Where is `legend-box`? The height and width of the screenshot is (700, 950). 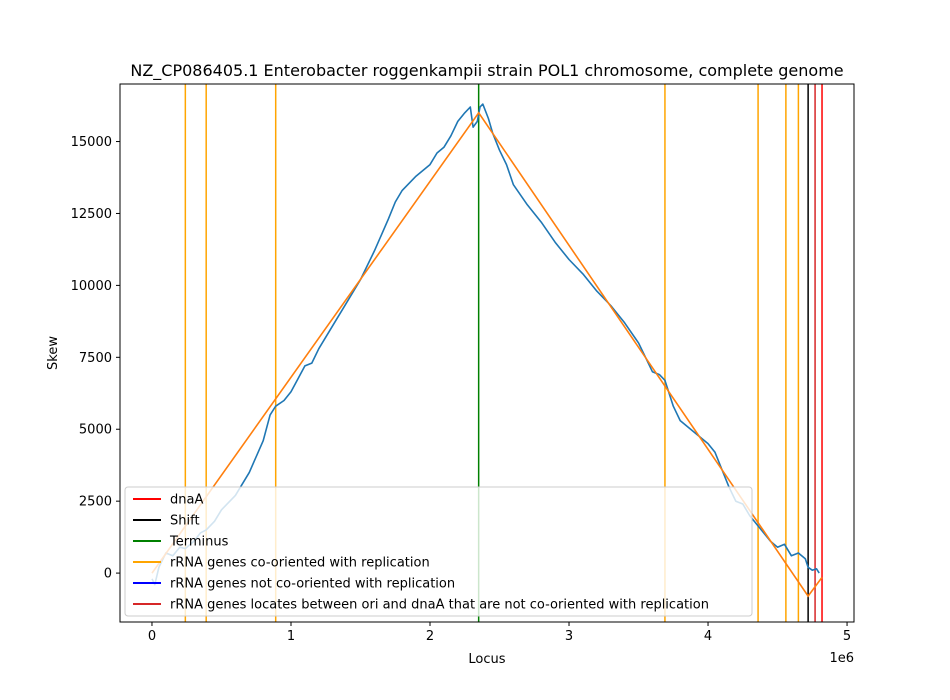
legend-box is located at coordinates (438, 551).